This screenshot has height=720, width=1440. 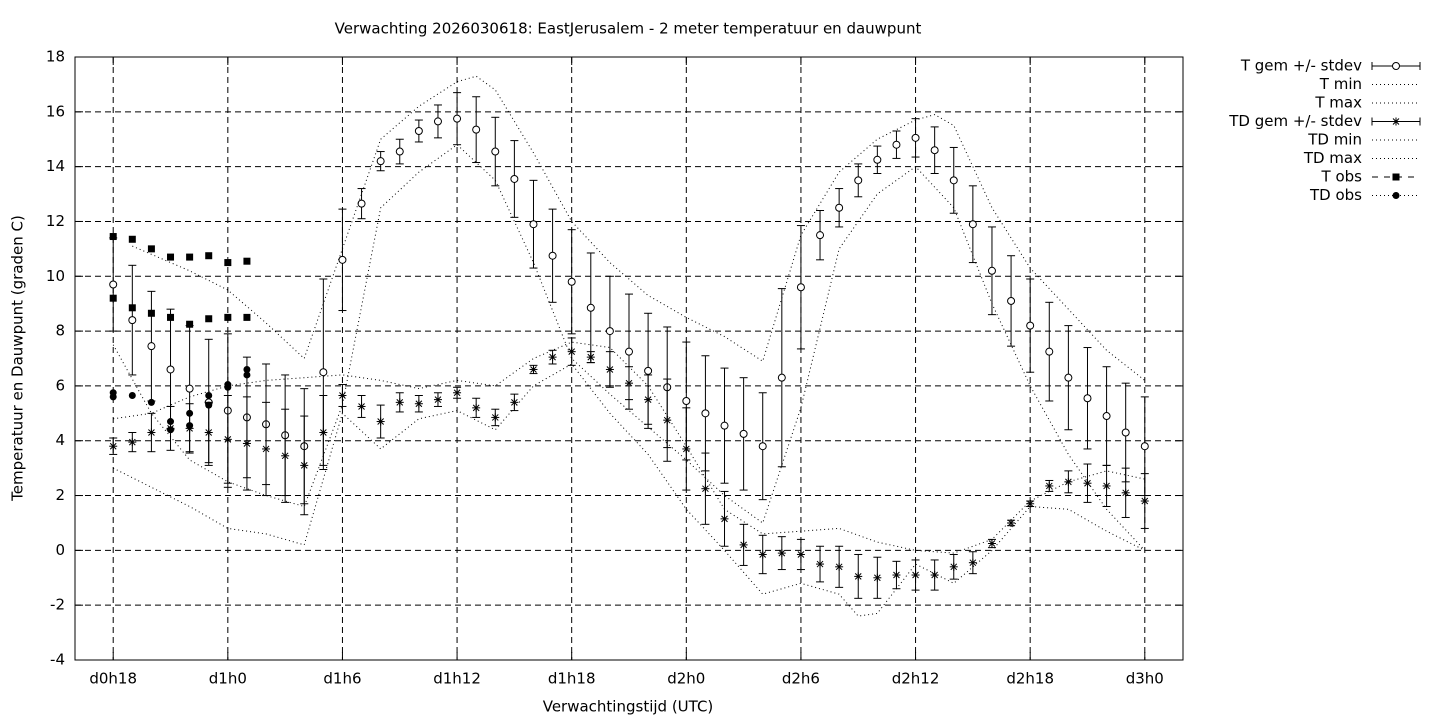 I want to click on x-tick-label: d3h0, so click(x=1145, y=679).